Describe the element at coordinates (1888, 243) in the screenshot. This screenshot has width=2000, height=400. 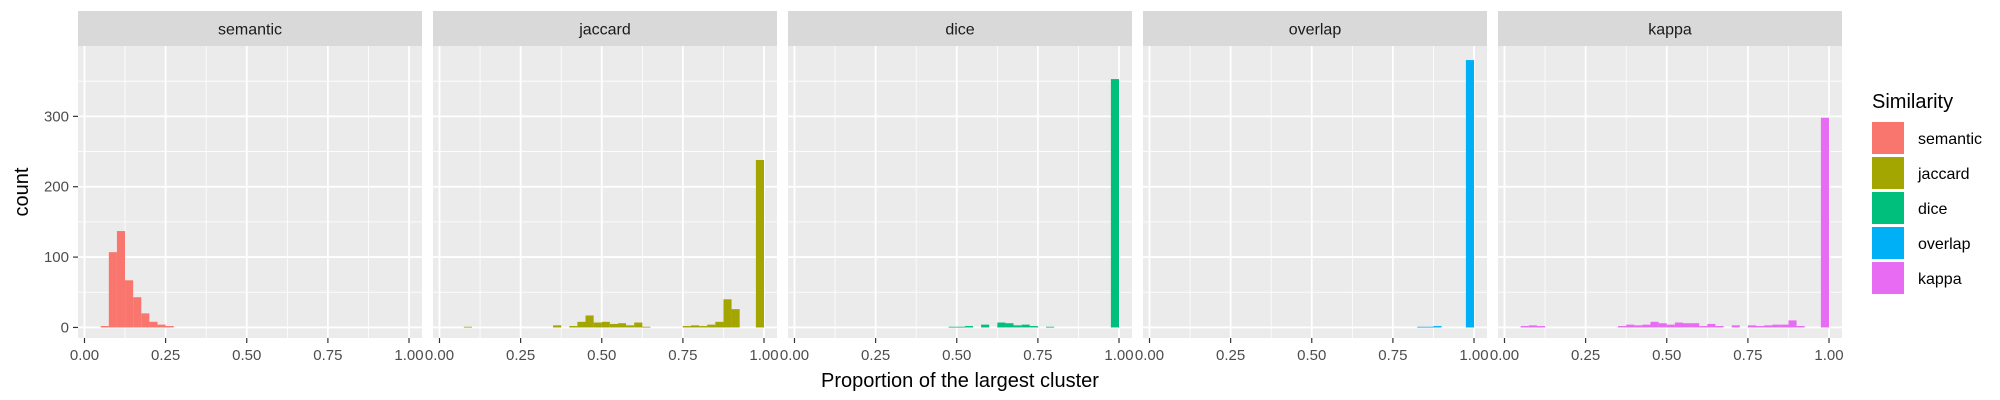
I see `legend-key-overlap` at that location.